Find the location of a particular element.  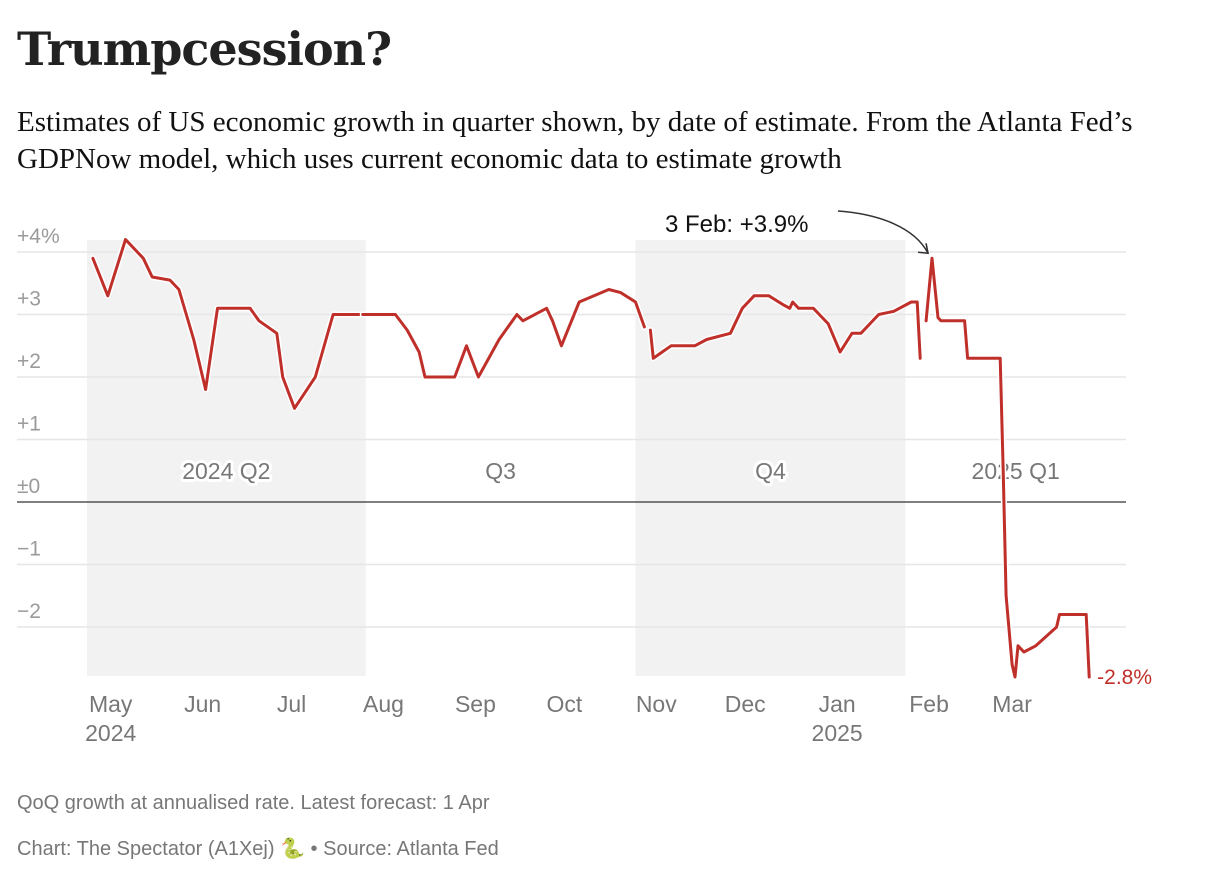

annotation-arrow is located at coordinates (883, 232).